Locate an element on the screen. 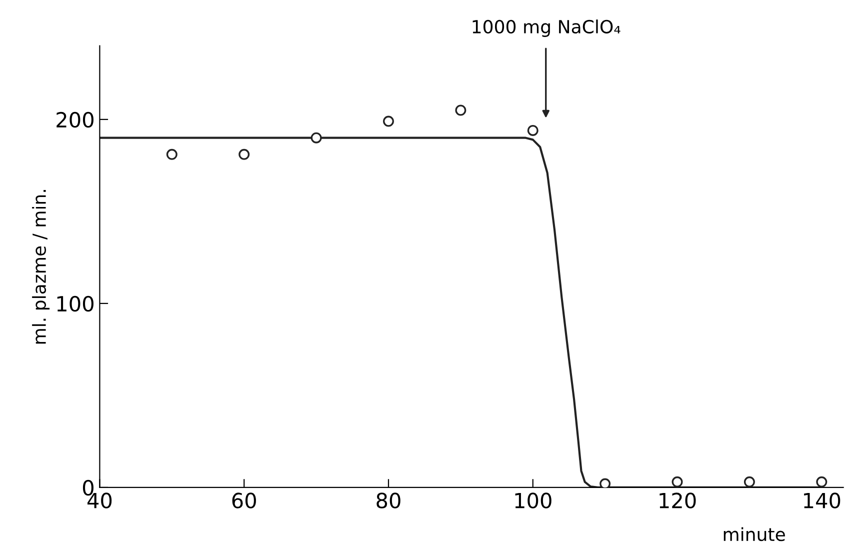 The image size is (845, 559). text: 1000 mg NaClO₄ is located at coordinates (546, 29).